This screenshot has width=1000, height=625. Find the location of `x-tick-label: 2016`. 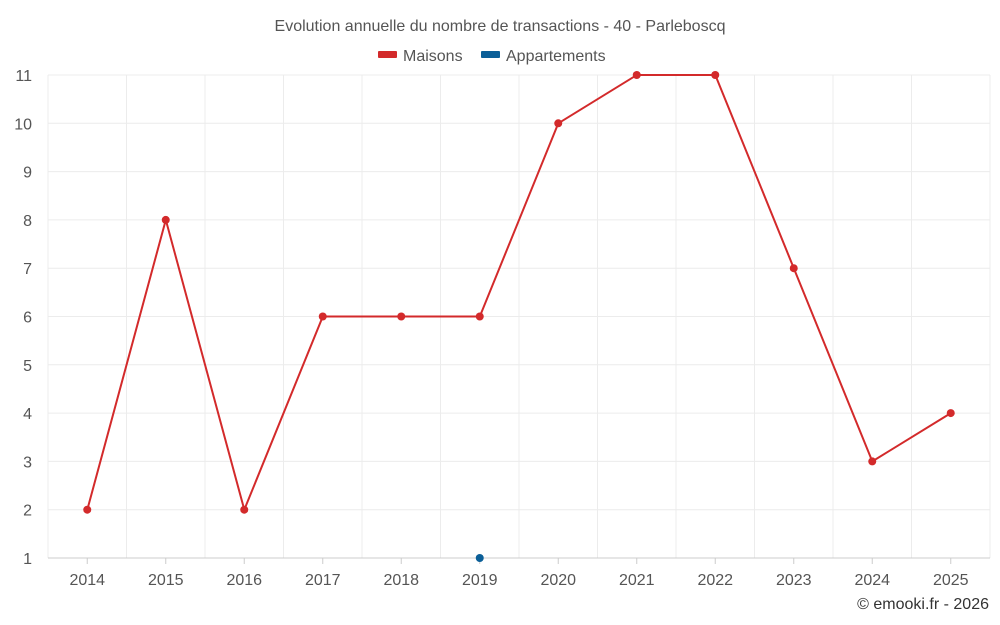

x-tick-label: 2016 is located at coordinates (244, 580).